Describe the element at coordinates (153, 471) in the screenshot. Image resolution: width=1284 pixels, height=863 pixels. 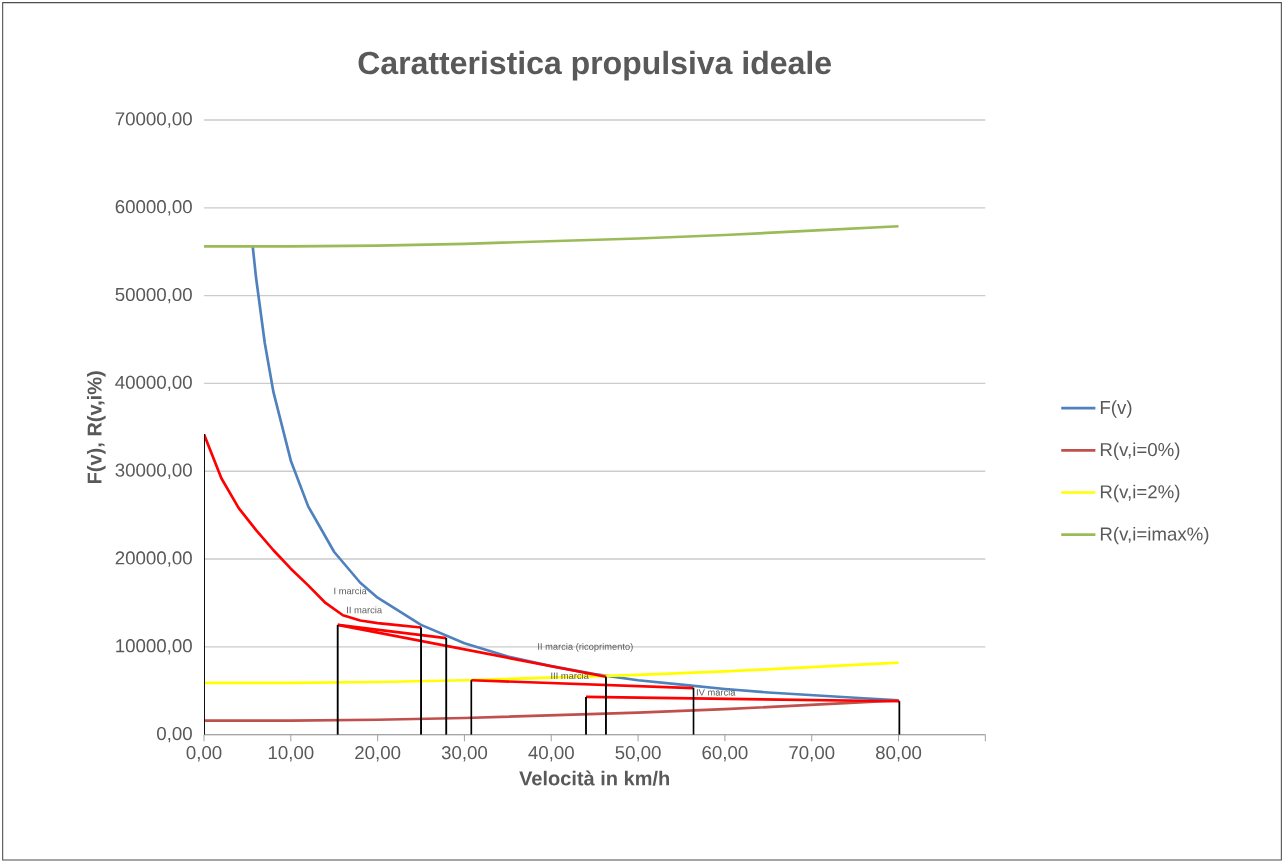
I see `y-tick-label: 30000,00` at that location.